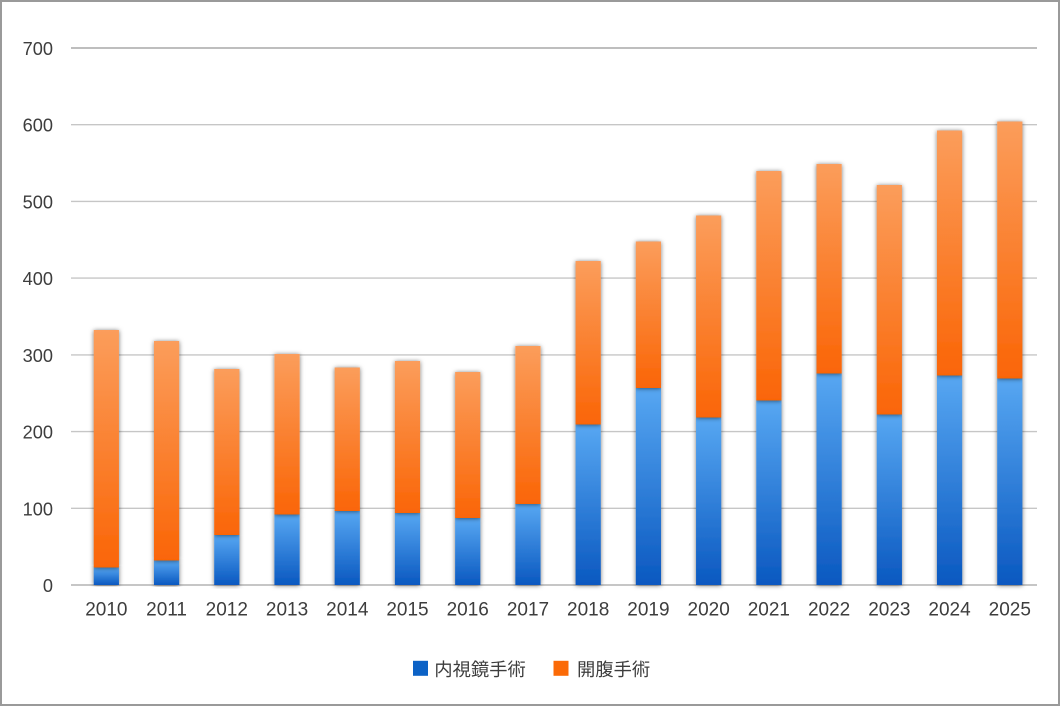 This screenshot has height=706, width=1060. What do you see at coordinates (709, 610) in the screenshot?
I see `svg-text: 2020` at bounding box center [709, 610].